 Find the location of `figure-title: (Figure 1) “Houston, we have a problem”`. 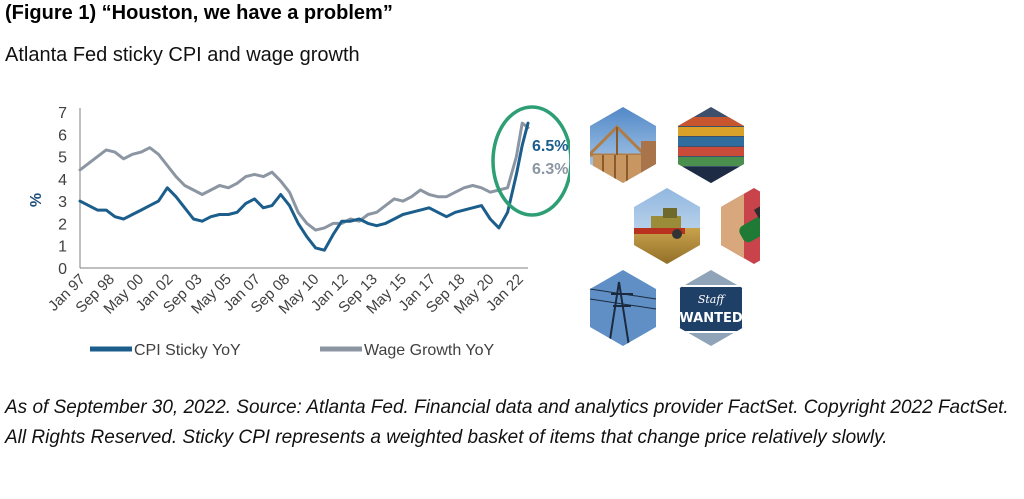

figure-title: (Figure 1) “Houston, we have a problem” is located at coordinates (199, 13).